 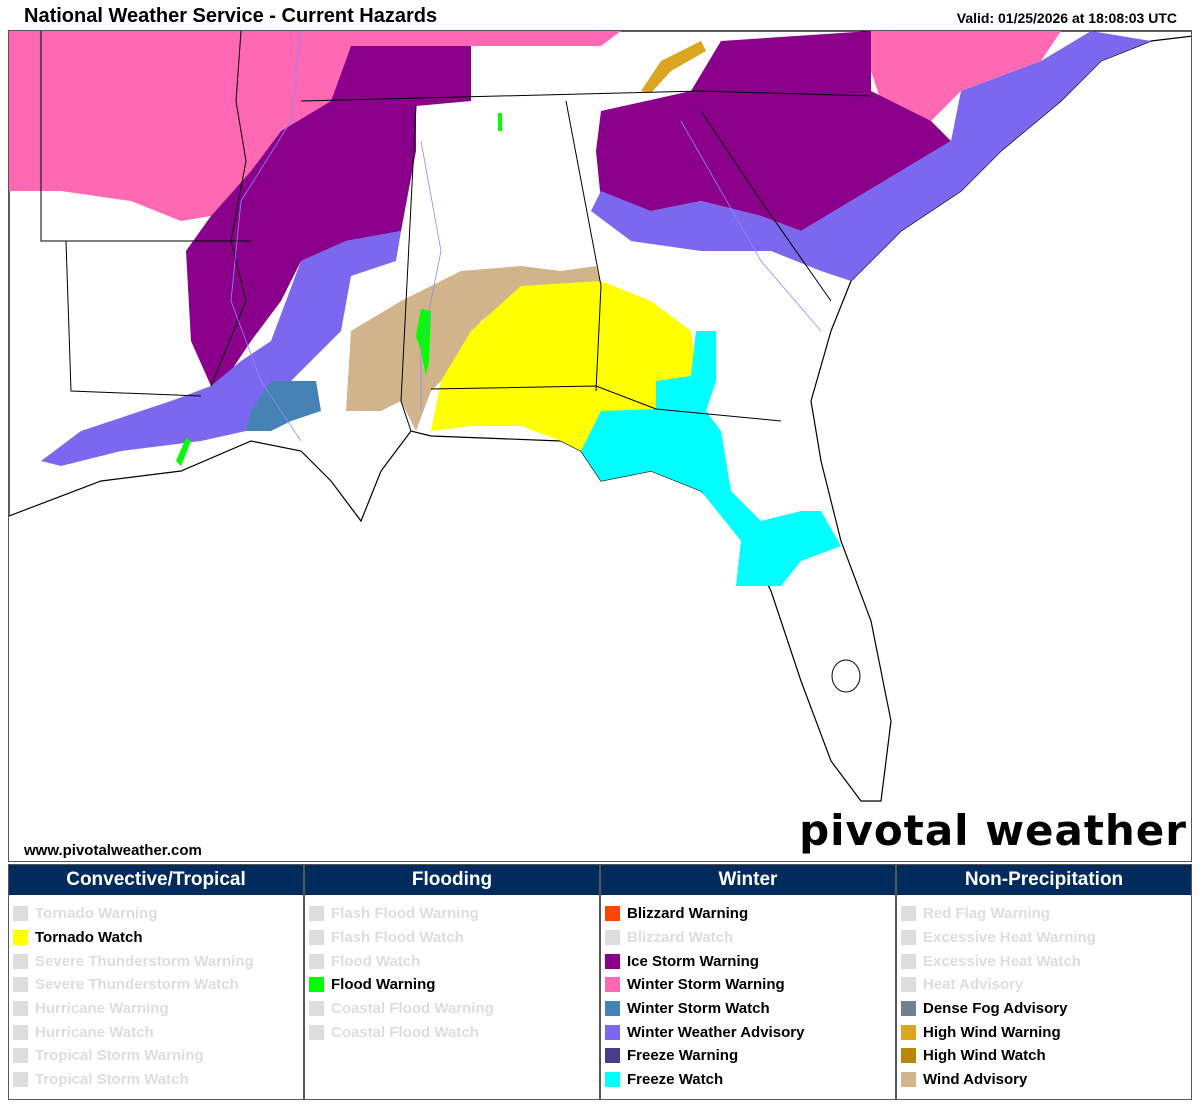 I want to click on legend-item: Severe Thunderstorm Warning, so click(x=156, y=961).